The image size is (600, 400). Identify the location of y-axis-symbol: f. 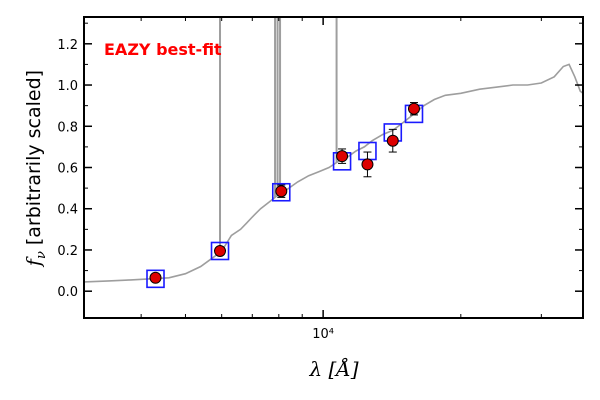
(34, 262).